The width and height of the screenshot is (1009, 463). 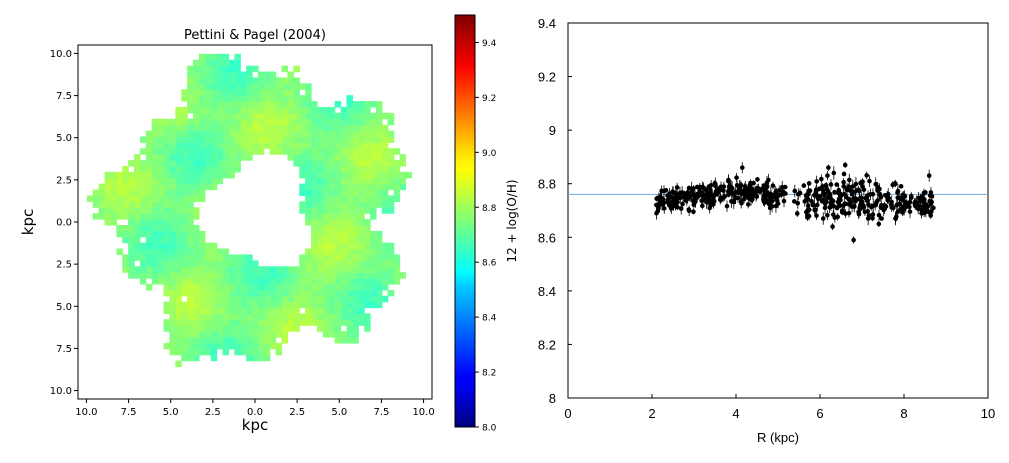 What do you see at coordinates (567, 413) in the screenshot?
I see `scatter-x-tick-label: 0` at bounding box center [567, 413].